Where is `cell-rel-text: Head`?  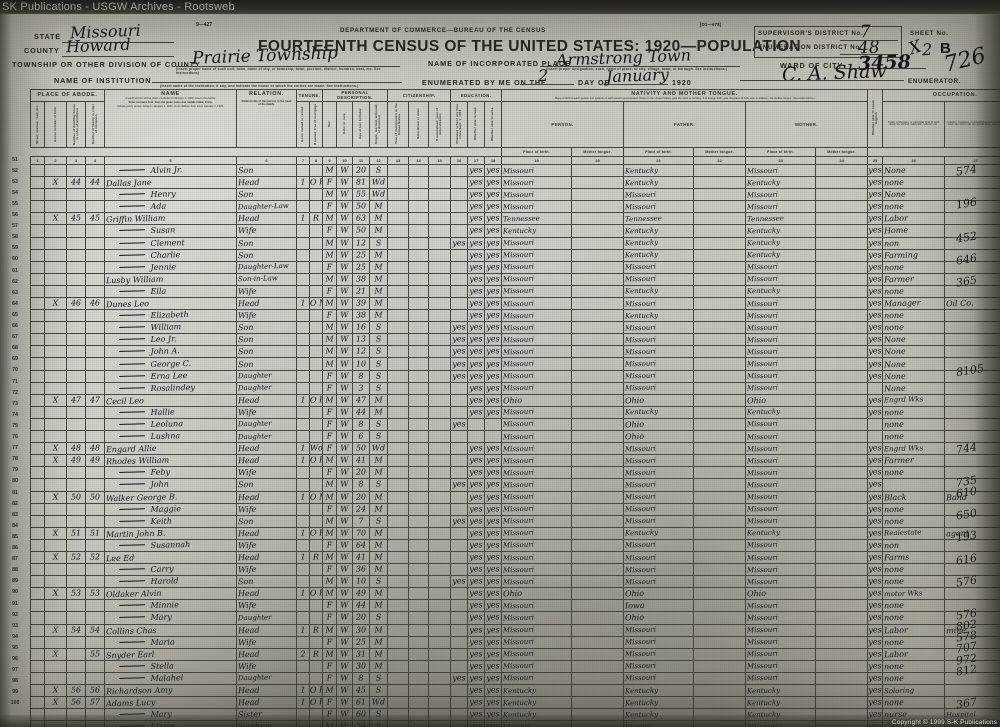 cell-rel-text: Head is located at coordinates (248, 182).